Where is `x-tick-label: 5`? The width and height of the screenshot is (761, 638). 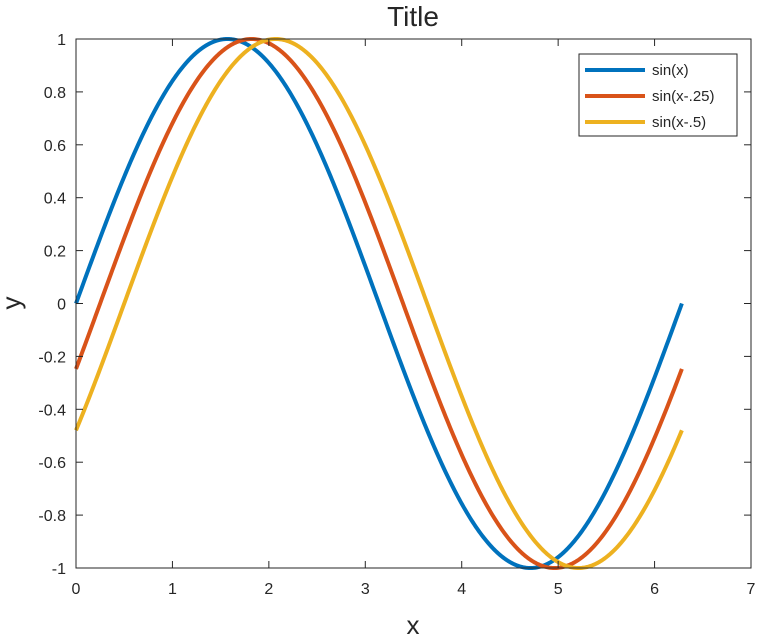 x-tick-label: 5 is located at coordinates (558, 589).